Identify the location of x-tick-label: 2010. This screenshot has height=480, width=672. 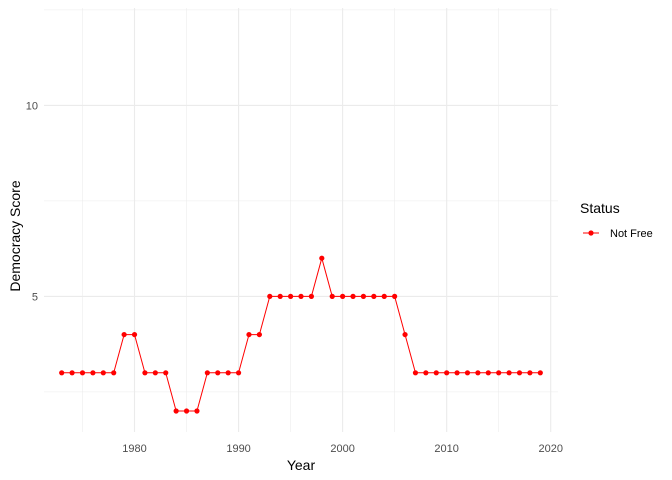
(446, 449).